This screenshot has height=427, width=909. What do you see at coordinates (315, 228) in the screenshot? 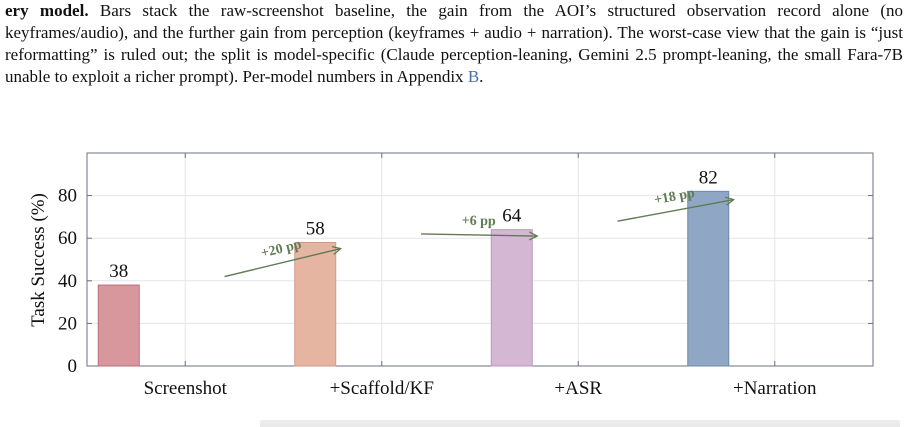
I see `bar-value-label: 58` at bounding box center [315, 228].